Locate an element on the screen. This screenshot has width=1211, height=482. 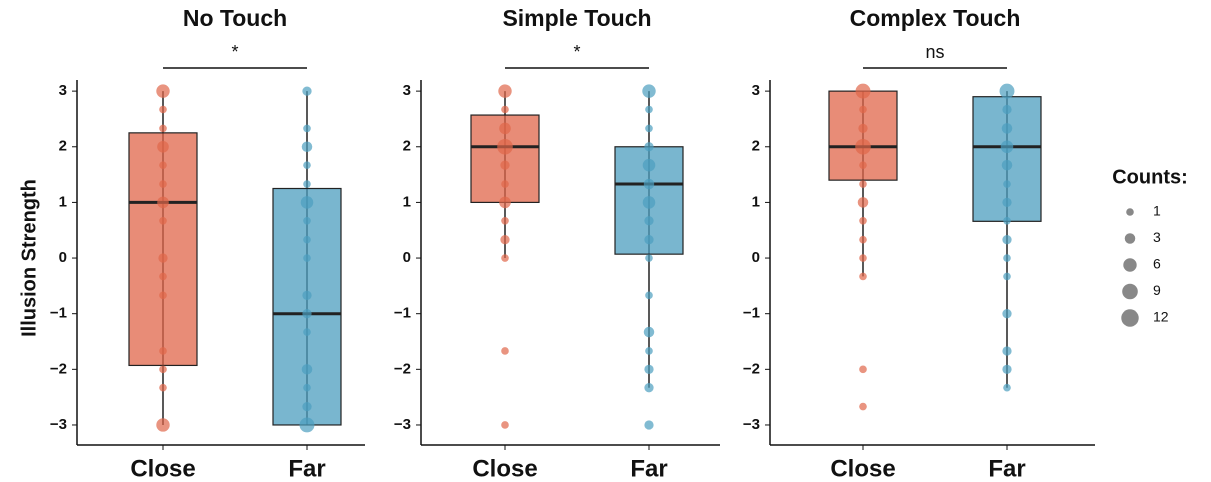
x-tick-label: Far is located at coordinates (1006, 468).